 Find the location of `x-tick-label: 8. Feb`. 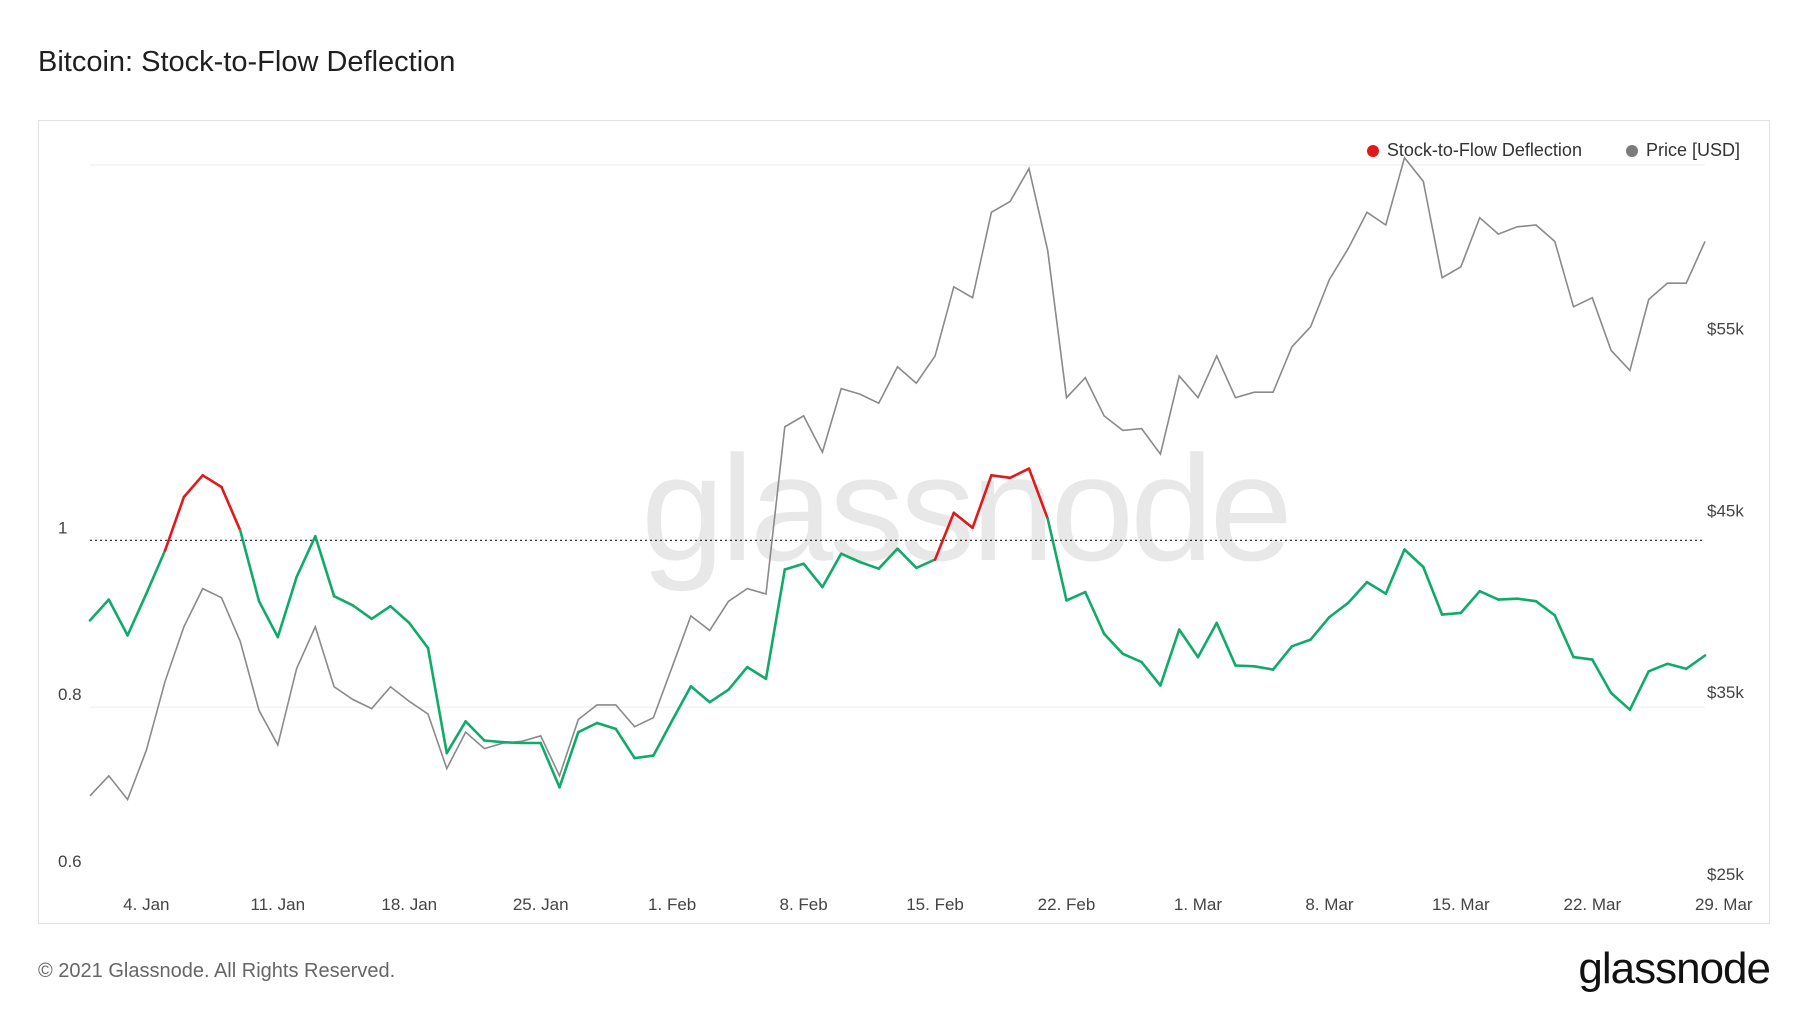

x-tick-label: 8. Feb is located at coordinates (804, 904).